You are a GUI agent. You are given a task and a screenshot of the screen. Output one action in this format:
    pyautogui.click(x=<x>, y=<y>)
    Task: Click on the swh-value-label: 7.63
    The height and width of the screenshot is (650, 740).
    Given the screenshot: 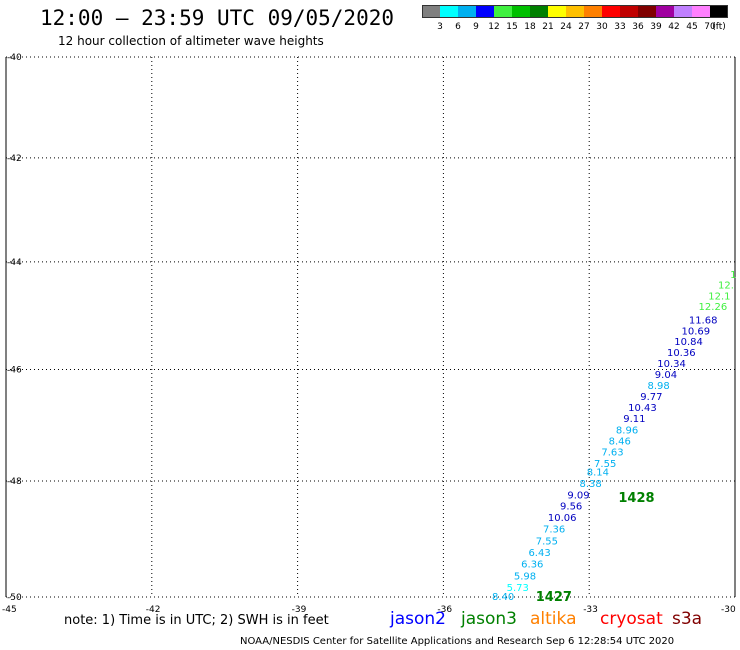 What is the action you would take?
    pyautogui.click(x=612, y=453)
    